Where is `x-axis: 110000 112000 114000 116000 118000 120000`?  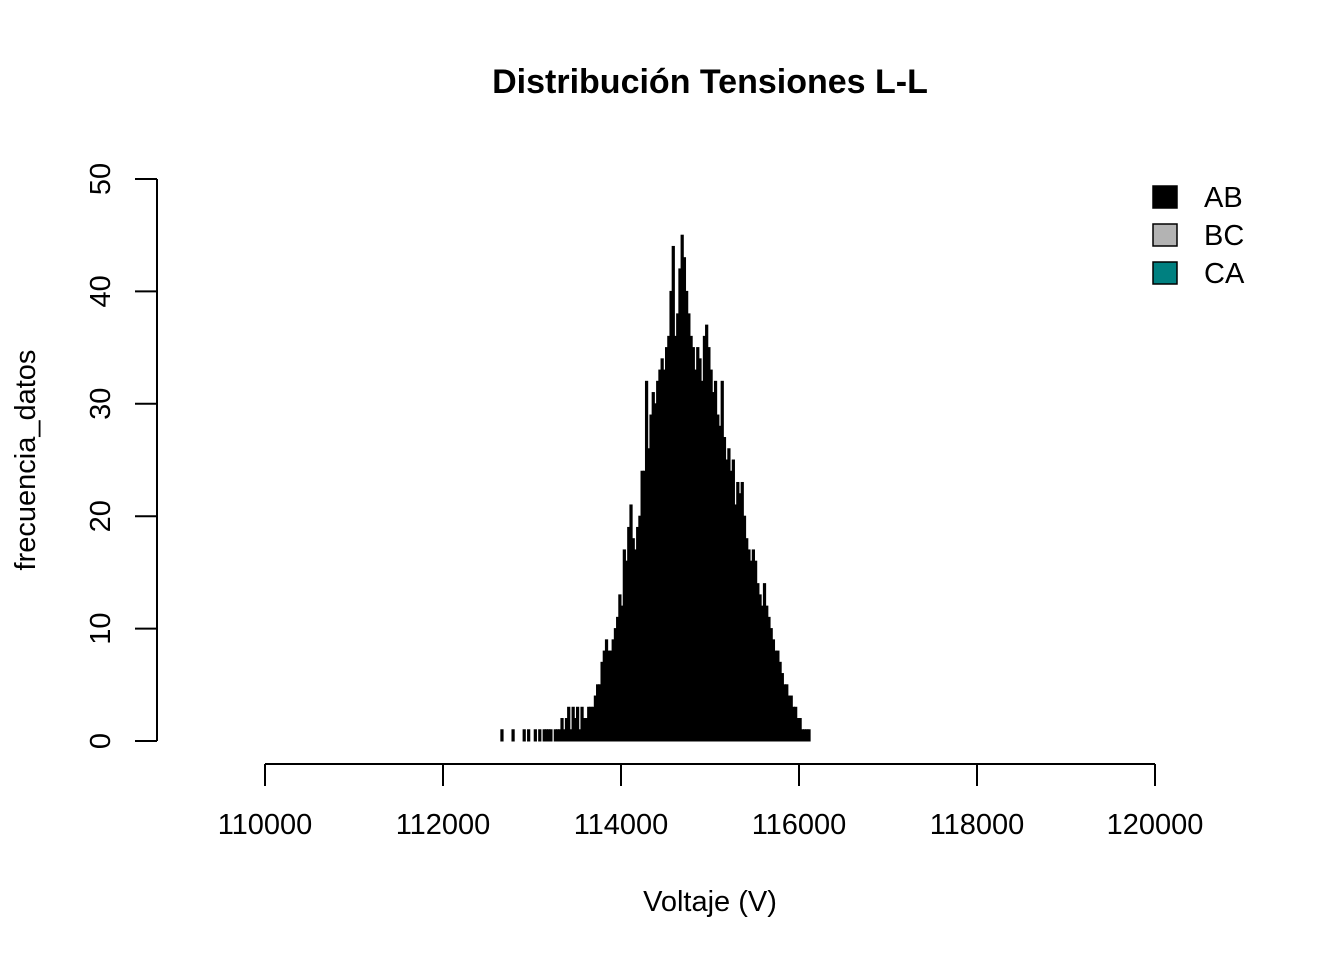 x-axis: 110000 112000 114000 116000 118000 120000 is located at coordinates (711, 802).